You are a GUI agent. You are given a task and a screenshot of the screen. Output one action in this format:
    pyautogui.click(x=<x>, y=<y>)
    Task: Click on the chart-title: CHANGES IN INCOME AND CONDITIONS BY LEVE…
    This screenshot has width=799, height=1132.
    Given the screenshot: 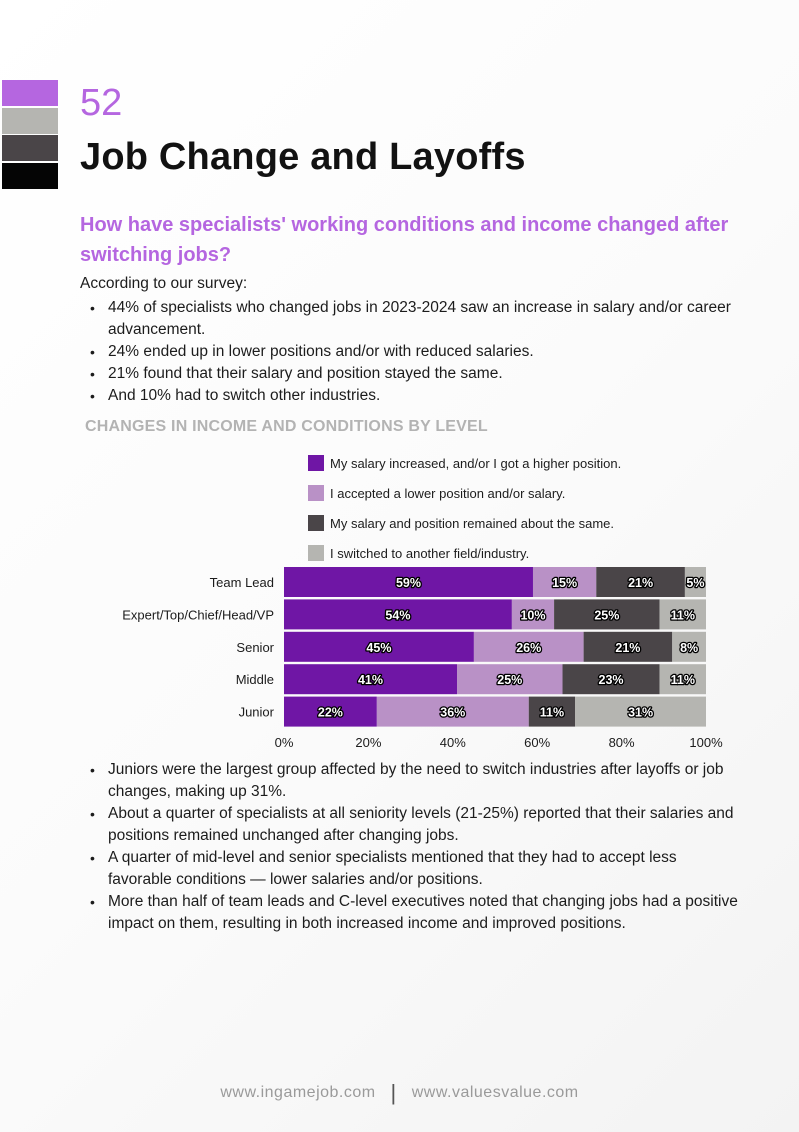 What is the action you would take?
    pyautogui.click(x=286, y=426)
    